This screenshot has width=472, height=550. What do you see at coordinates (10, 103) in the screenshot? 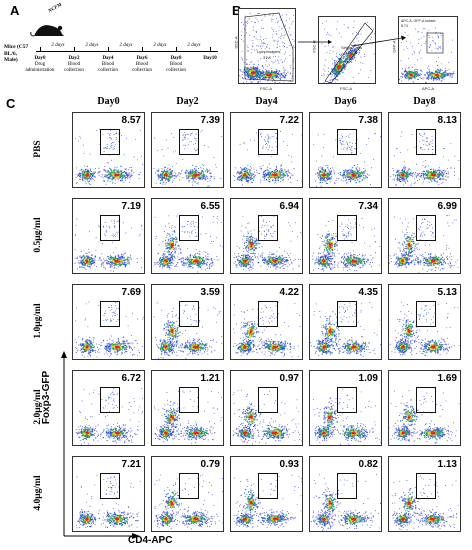
I see `panel-letter-c: C` at bounding box center [10, 103].